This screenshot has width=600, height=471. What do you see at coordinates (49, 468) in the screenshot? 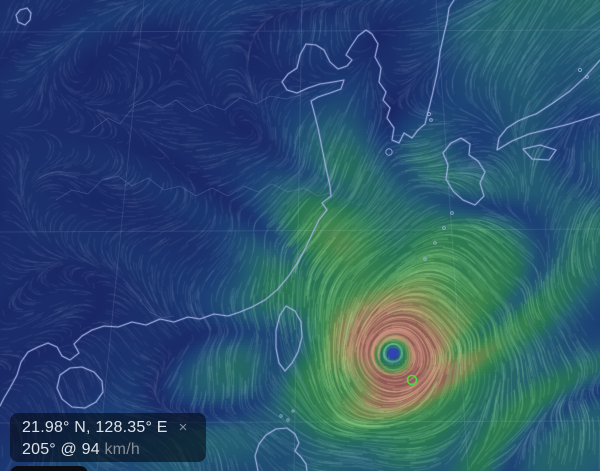
I see `menu-panel-stub` at bounding box center [49, 468].